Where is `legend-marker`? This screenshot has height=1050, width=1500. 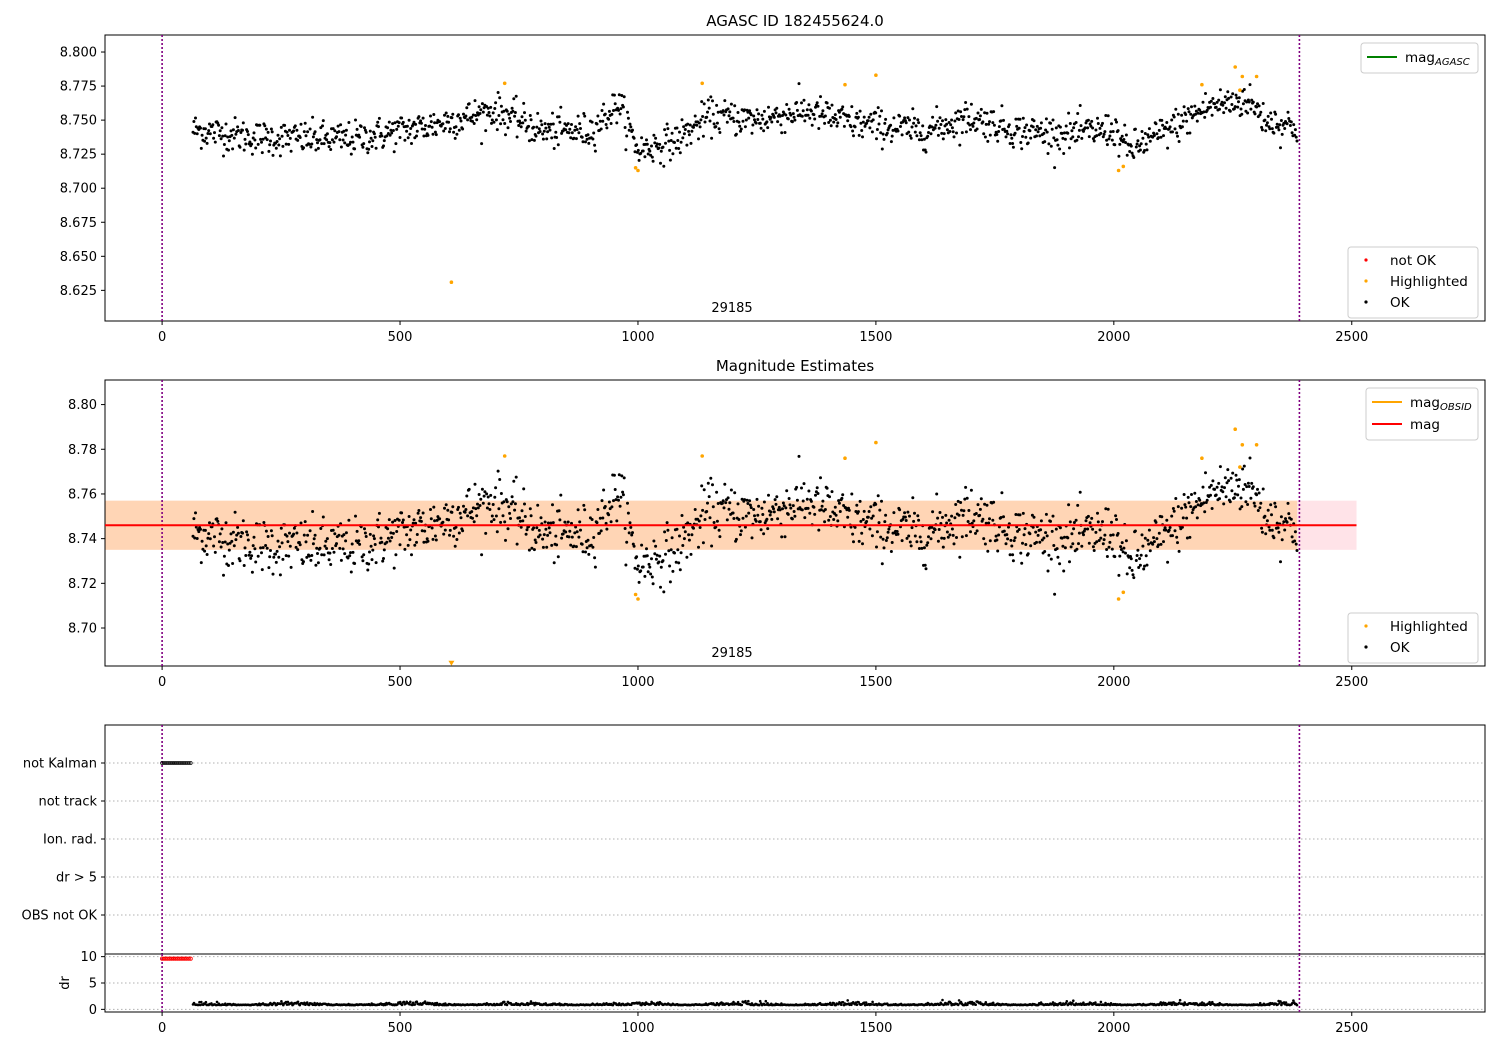
legend-marker is located at coordinates (1366, 626).